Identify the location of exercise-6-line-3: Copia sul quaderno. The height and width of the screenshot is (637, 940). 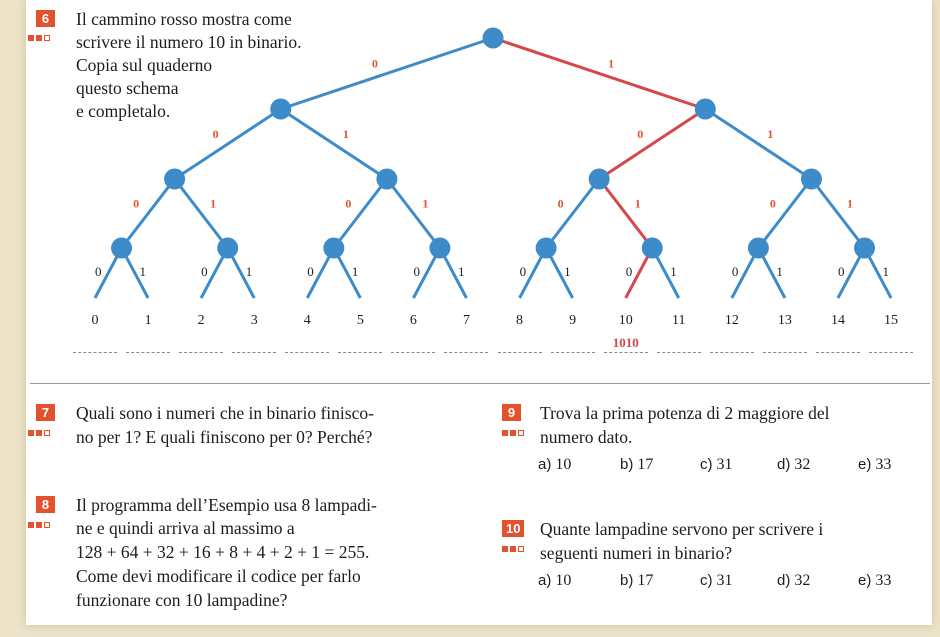
(144, 65).